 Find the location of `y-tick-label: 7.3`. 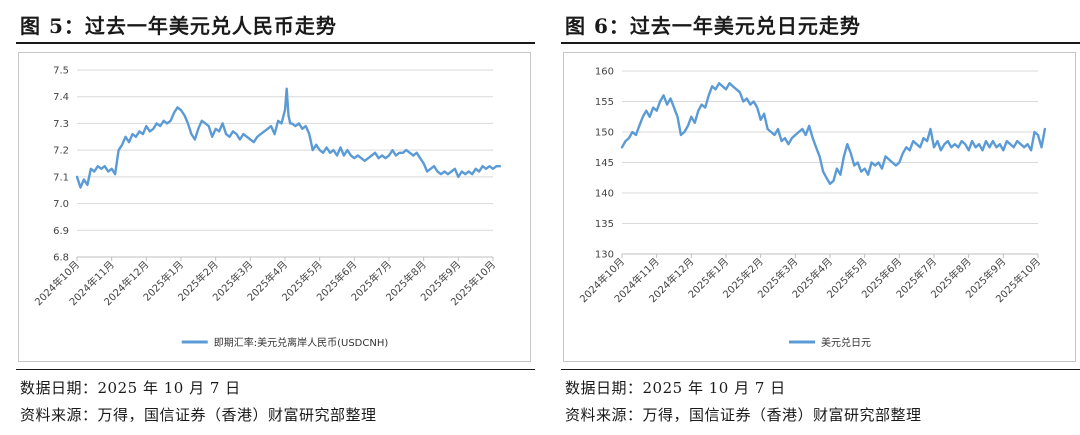

y-tick-label: 7.3 is located at coordinates (61, 124).